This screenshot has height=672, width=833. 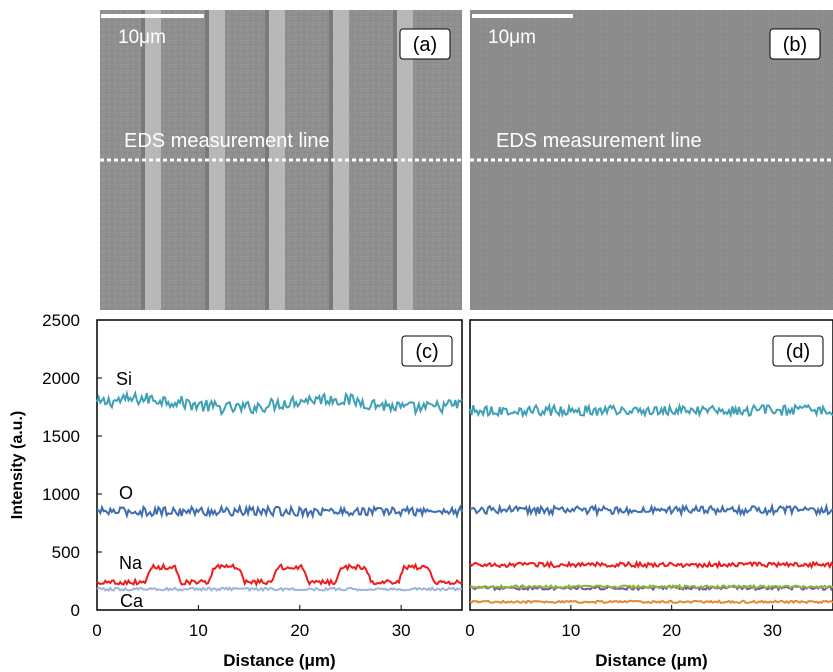 I want to click on series-label: Si, so click(x=124, y=379).